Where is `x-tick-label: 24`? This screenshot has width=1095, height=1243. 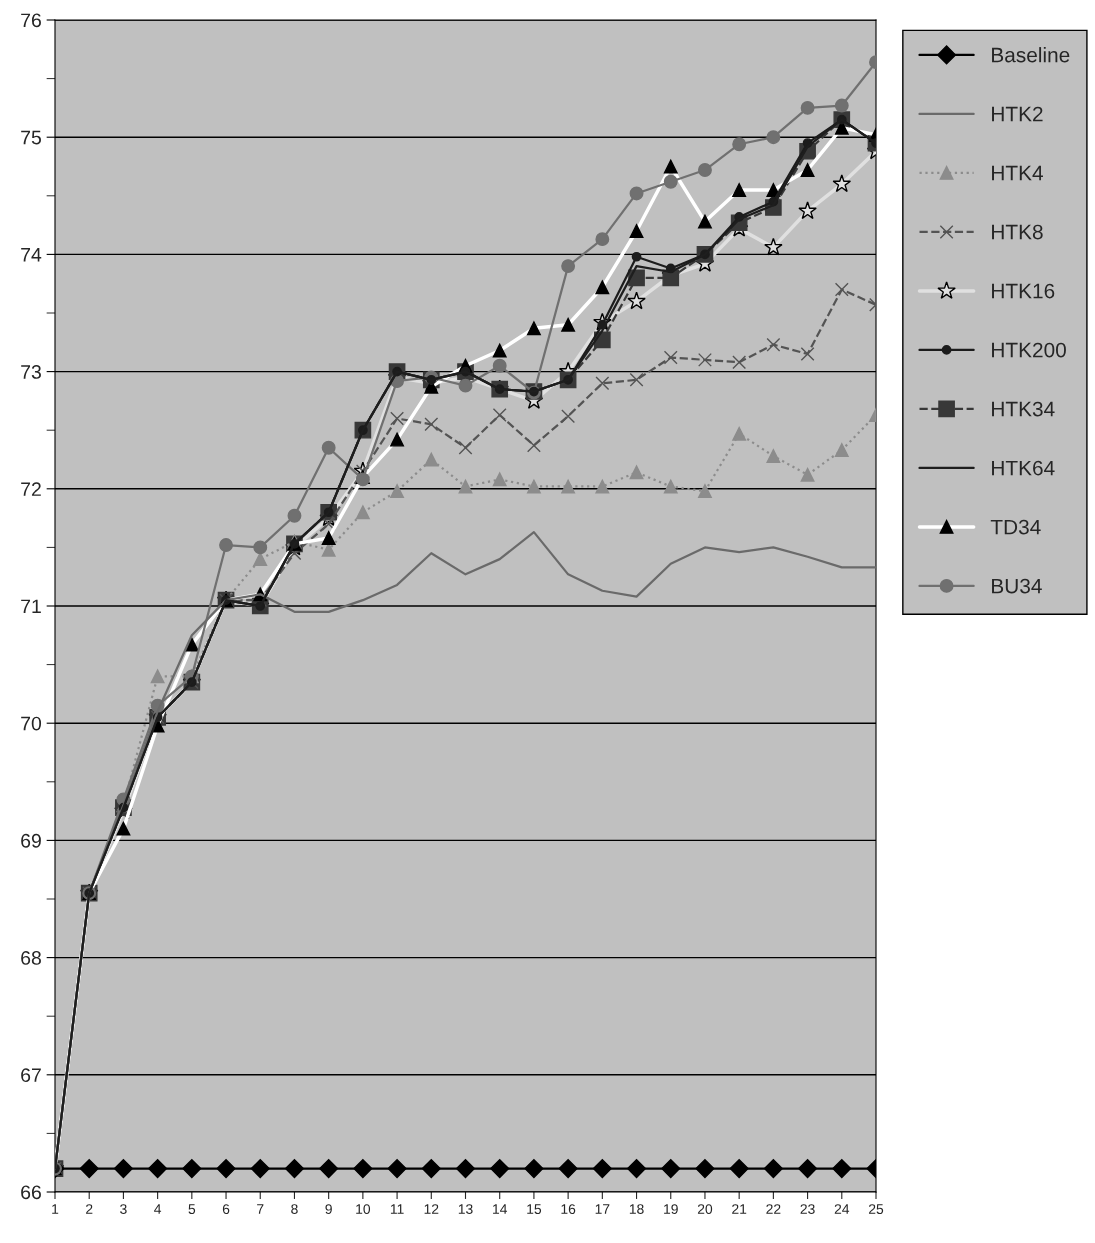
x-tick-label: 24 is located at coordinates (842, 1209).